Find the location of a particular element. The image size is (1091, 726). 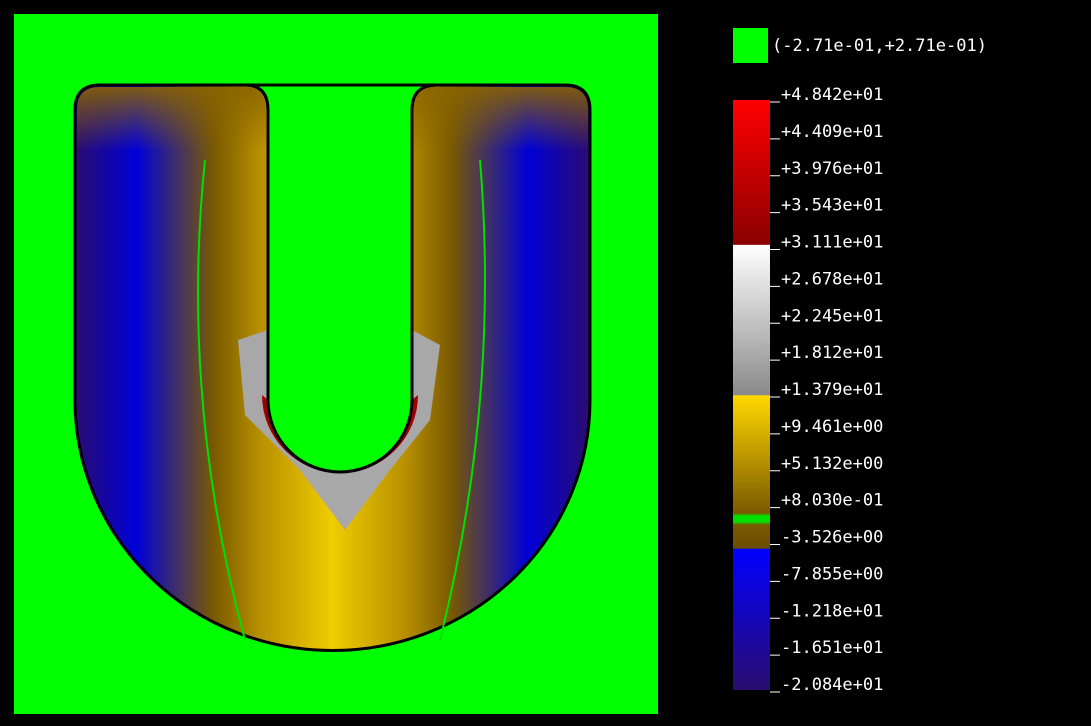

color-bar-label: +3.111e+01 is located at coordinates (832, 243).